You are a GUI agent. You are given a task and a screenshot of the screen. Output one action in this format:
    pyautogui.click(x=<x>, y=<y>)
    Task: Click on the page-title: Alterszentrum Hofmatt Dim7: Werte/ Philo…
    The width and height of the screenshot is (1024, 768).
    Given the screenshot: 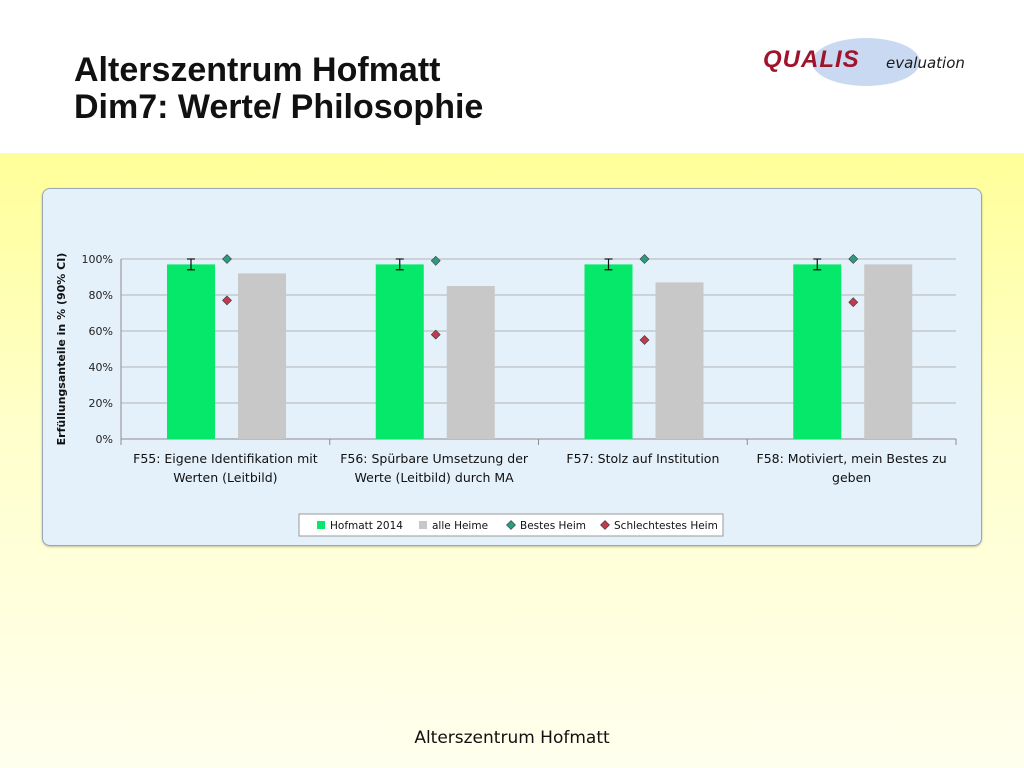 What is the action you would take?
    pyautogui.click(x=278, y=89)
    